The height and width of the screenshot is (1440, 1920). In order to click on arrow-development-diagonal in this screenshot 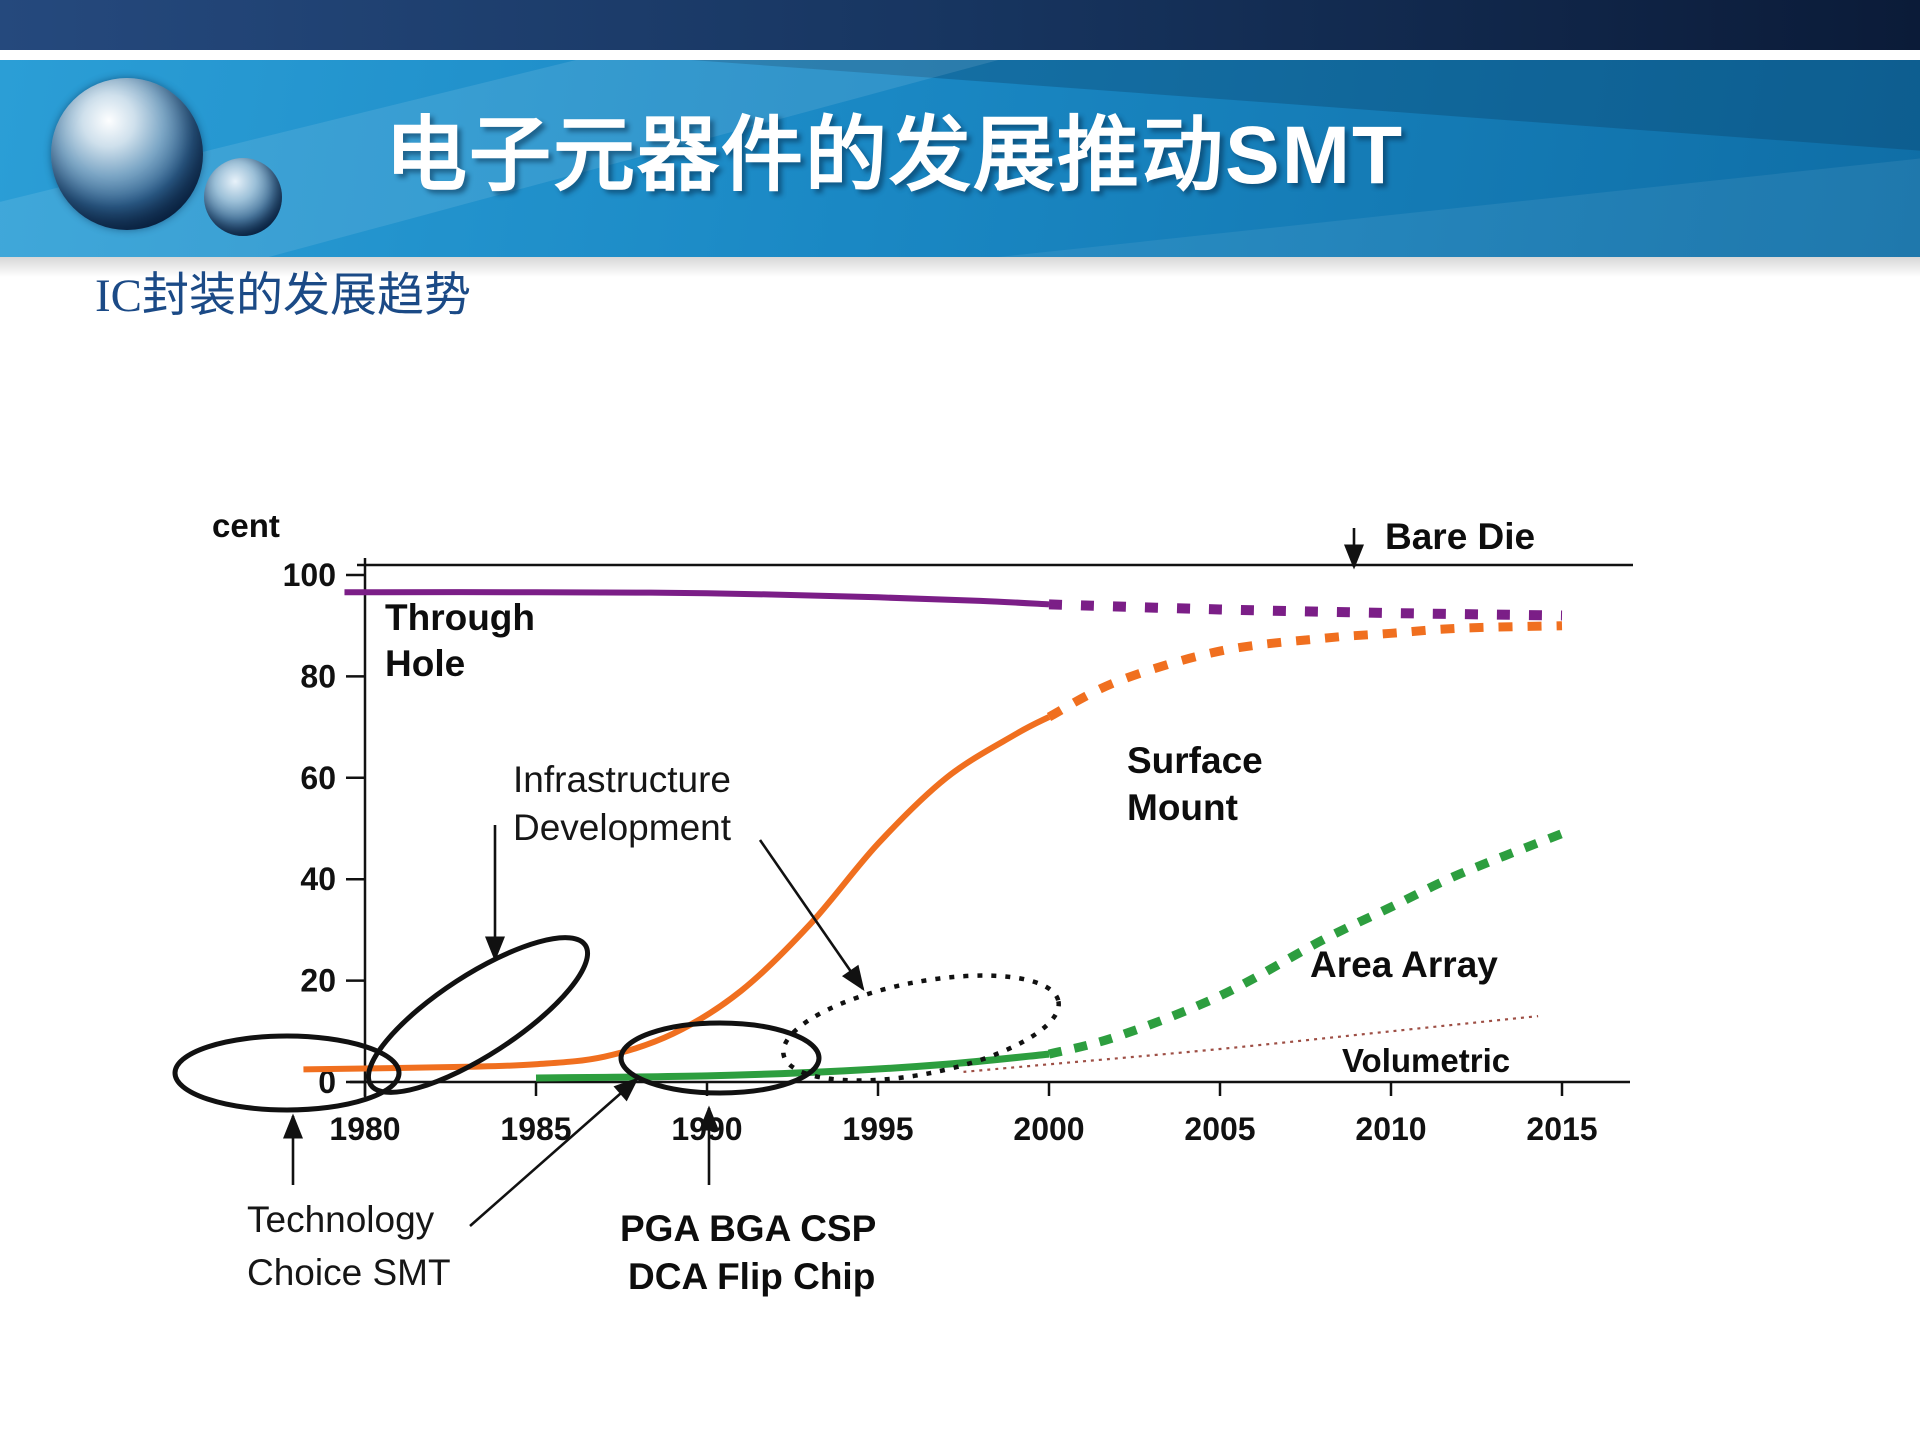, I will do `click(811, 915)`.